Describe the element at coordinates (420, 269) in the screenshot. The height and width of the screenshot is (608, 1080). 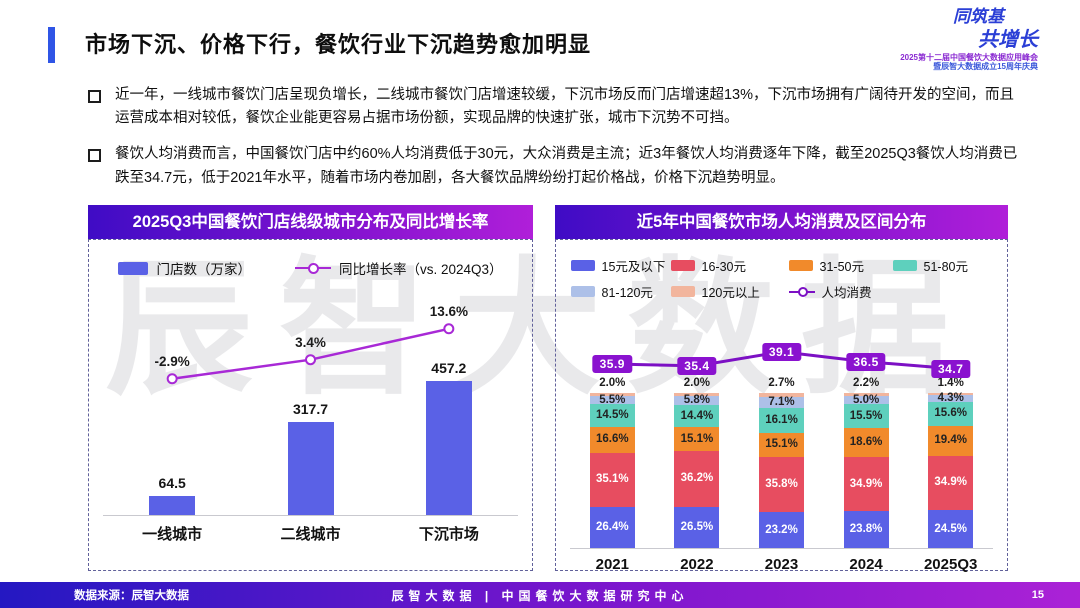
I see `legend-label: 同比增长率（vs. 2024Q3）` at that location.